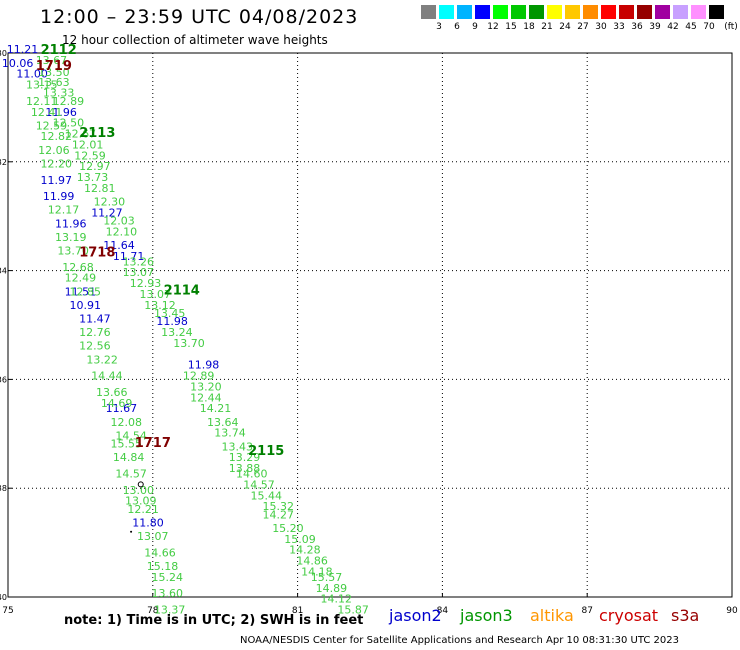 Image resolution: width=740 pixels, height=650 pixels. I want to click on data-label-jason2: 11.64, so click(119, 245).